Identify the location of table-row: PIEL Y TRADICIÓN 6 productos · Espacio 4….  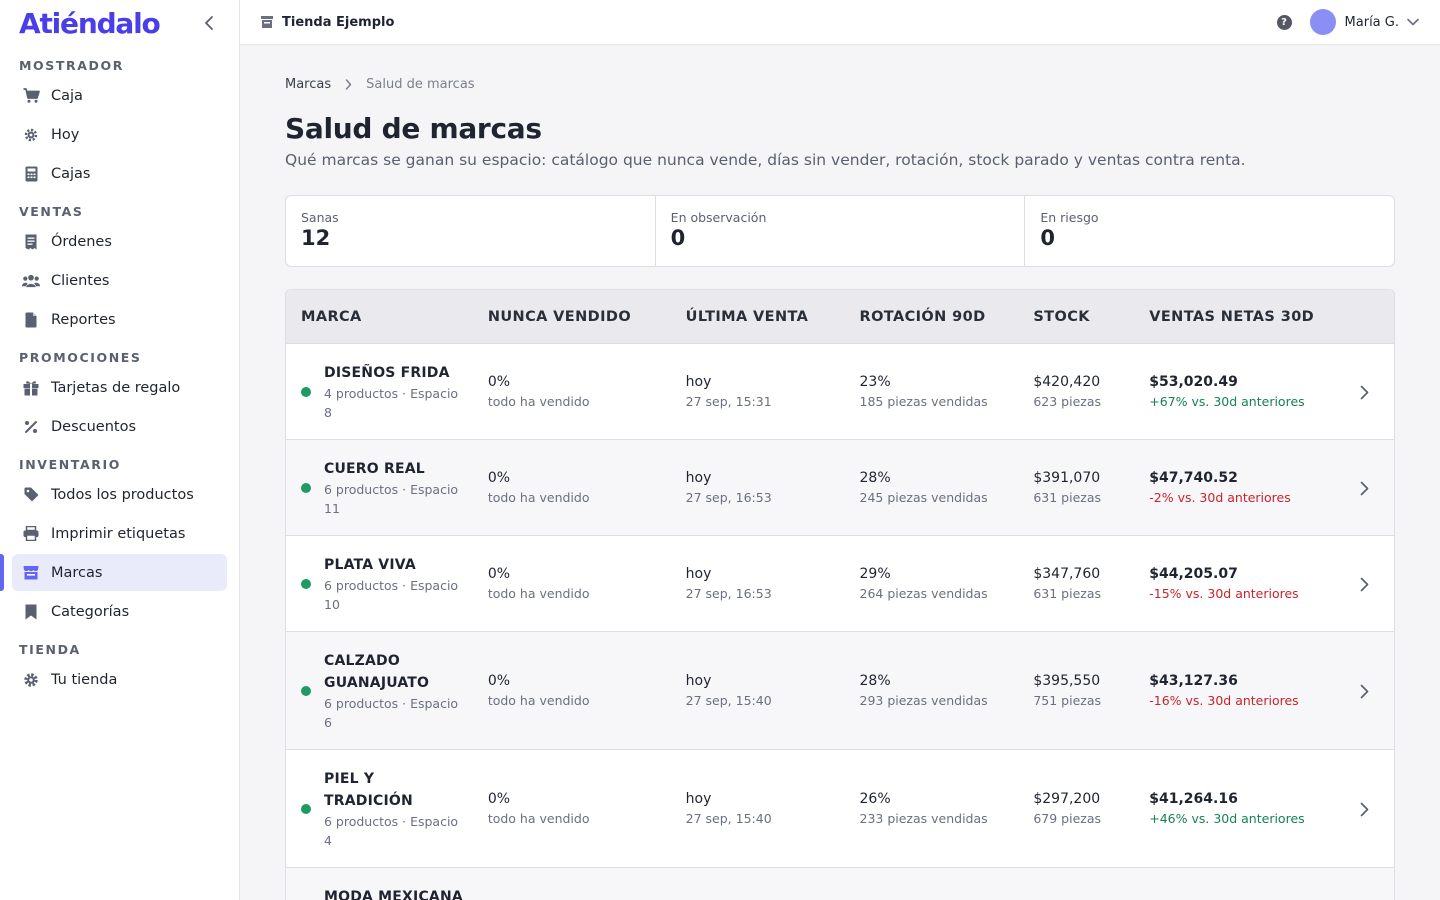
(840, 809).